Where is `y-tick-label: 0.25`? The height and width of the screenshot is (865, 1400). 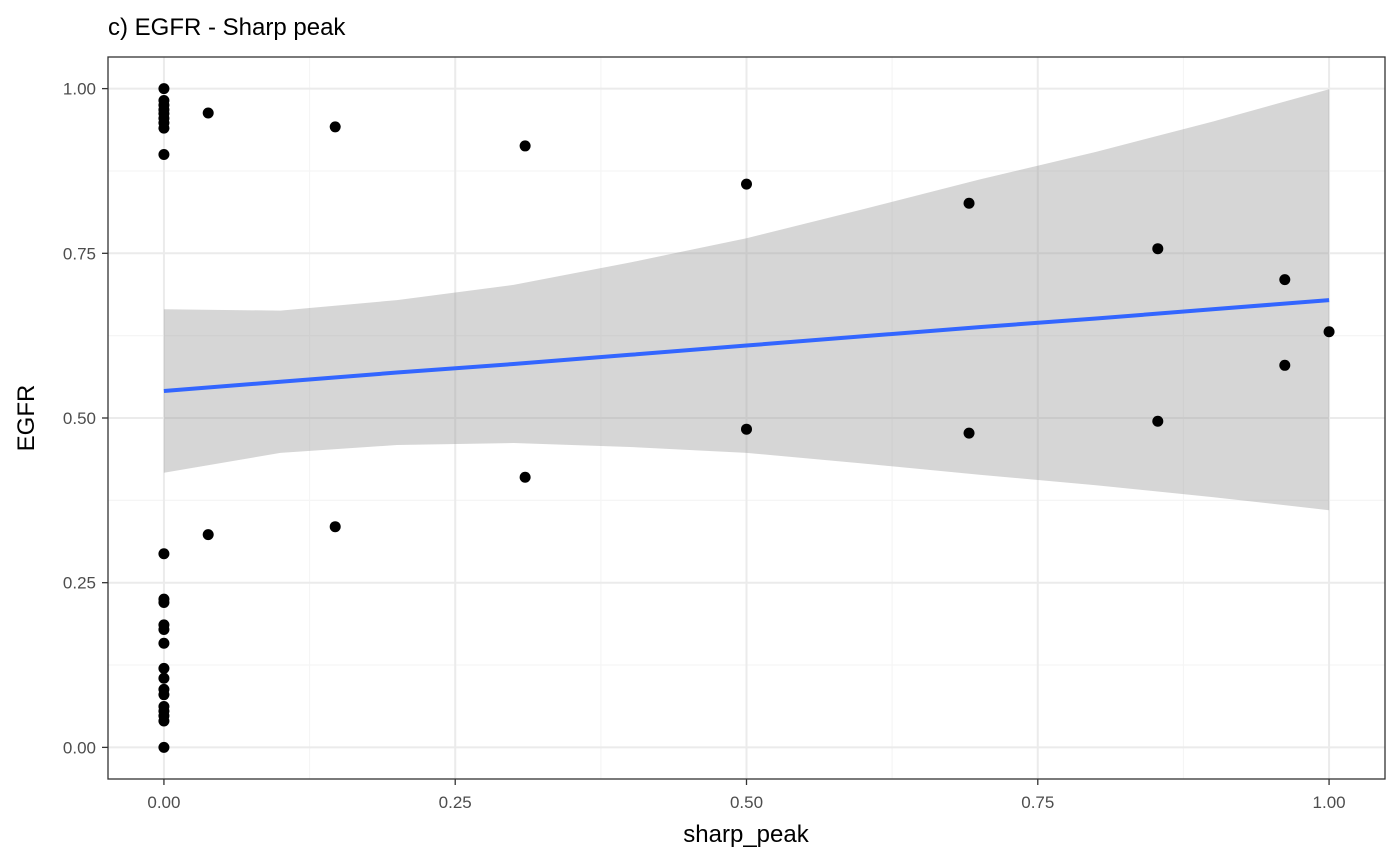
y-tick-label: 0.25 is located at coordinates (79, 583).